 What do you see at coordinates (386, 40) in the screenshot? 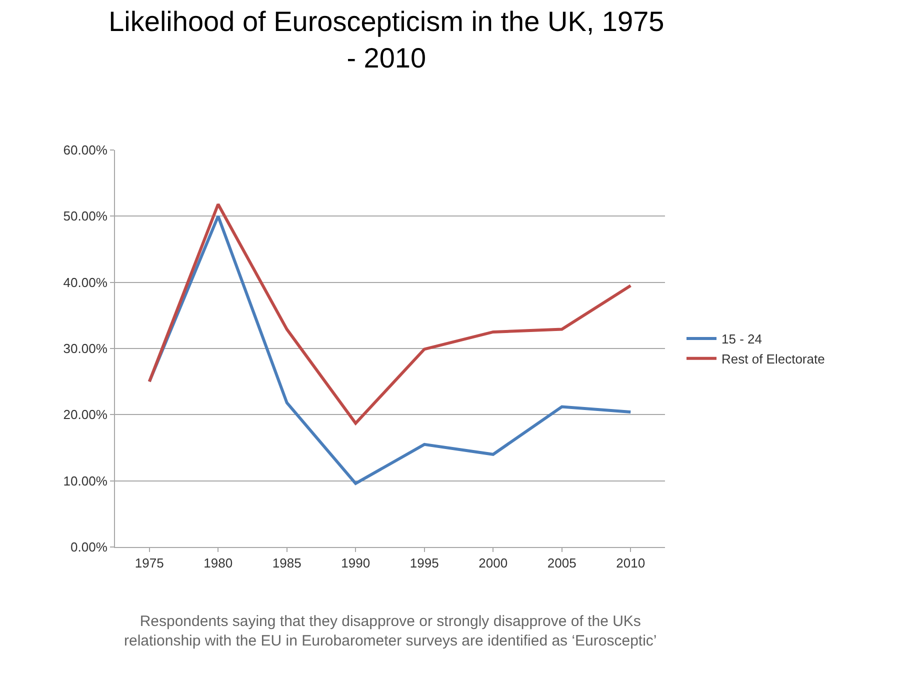
I see `chart-title: Likelihood of Euroscepticism in the UK, 1975 - 2010` at bounding box center [386, 40].